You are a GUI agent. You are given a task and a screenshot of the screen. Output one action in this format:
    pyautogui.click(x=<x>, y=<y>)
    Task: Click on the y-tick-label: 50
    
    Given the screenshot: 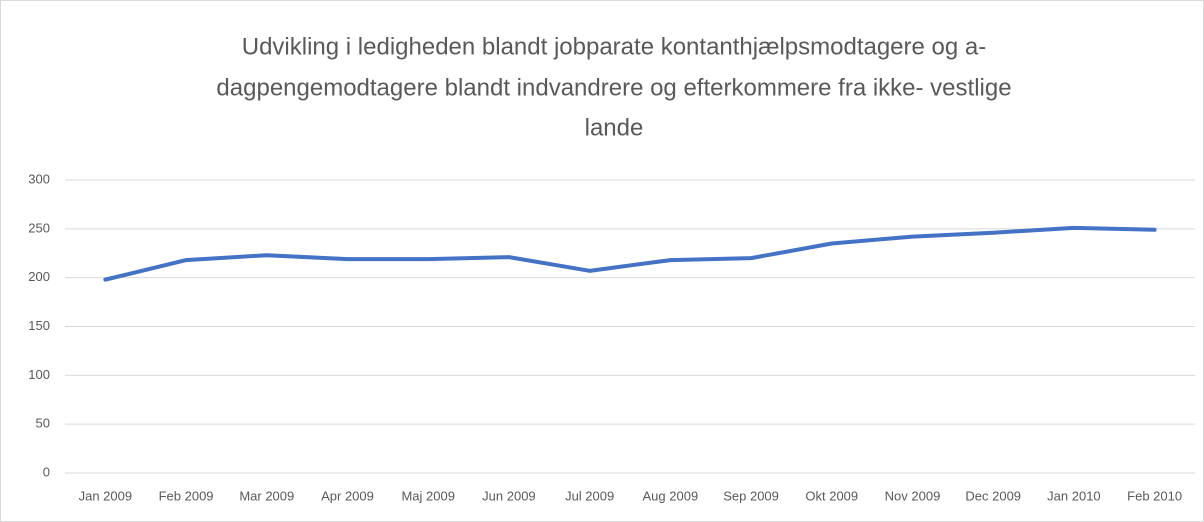 What is the action you would take?
    pyautogui.click(x=43, y=423)
    